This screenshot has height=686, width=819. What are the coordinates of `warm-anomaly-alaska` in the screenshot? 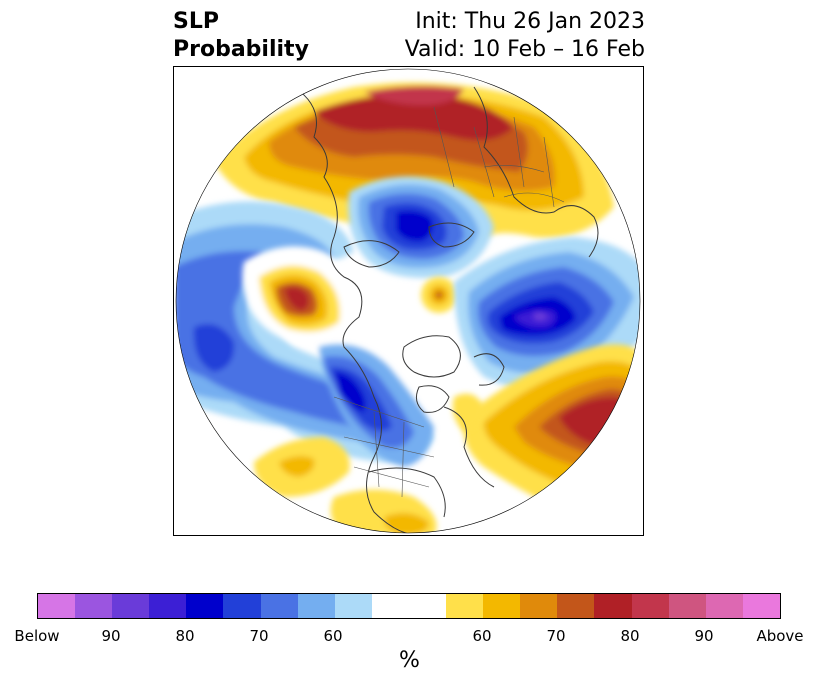 It's located at (298, 295).